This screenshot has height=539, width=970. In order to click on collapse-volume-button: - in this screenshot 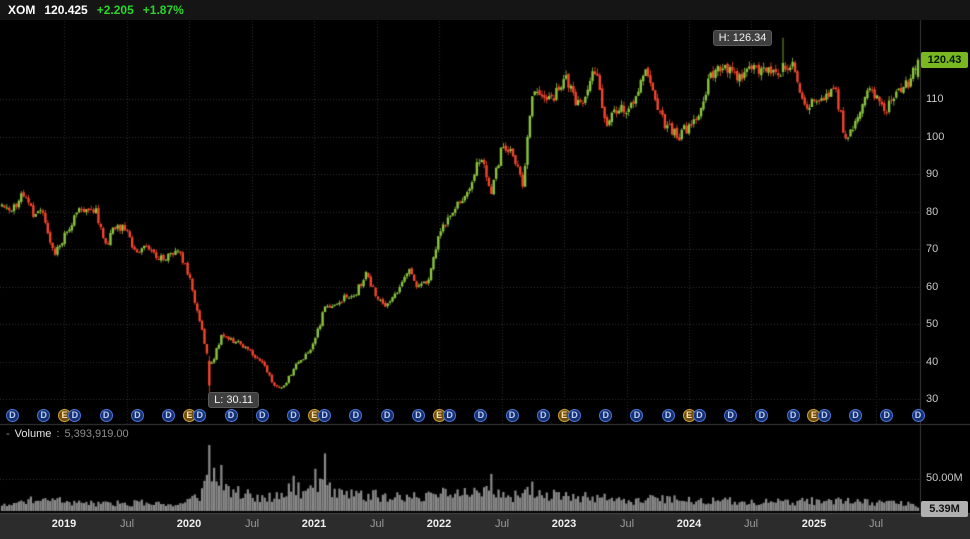, I will do `click(8, 434)`.